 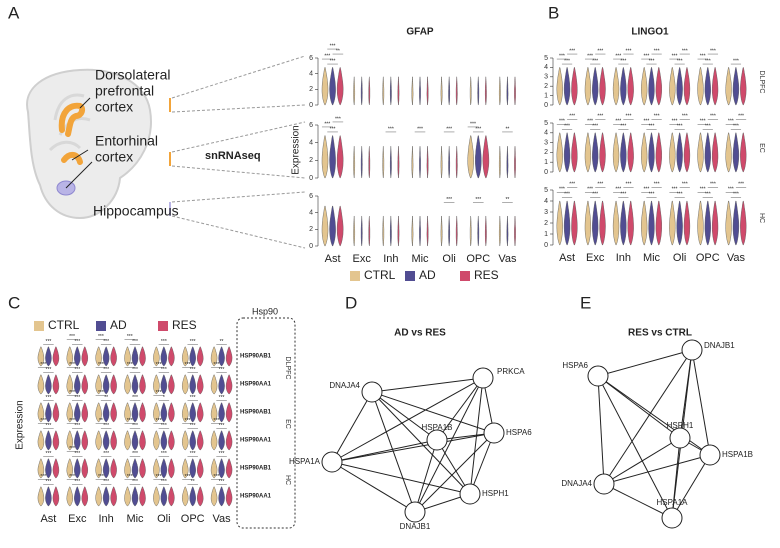 What do you see at coordinates (256, 357) in the screenshot?
I see `gene-label: HSP90AB1` at bounding box center [256, 357].